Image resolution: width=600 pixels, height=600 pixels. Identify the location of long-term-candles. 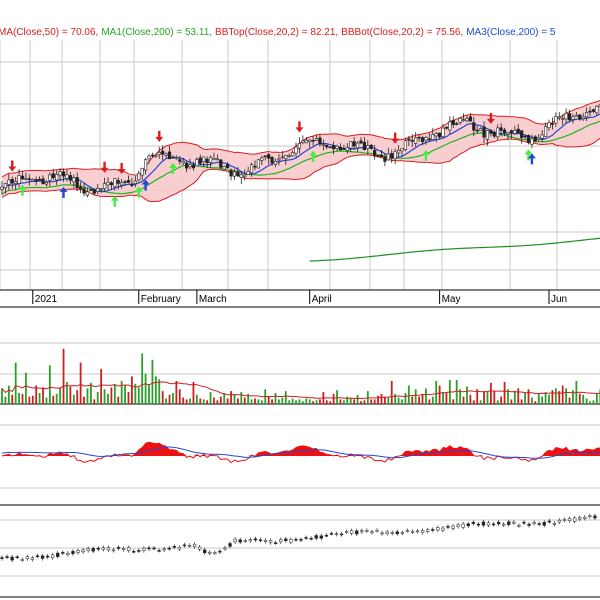
(298, 538).